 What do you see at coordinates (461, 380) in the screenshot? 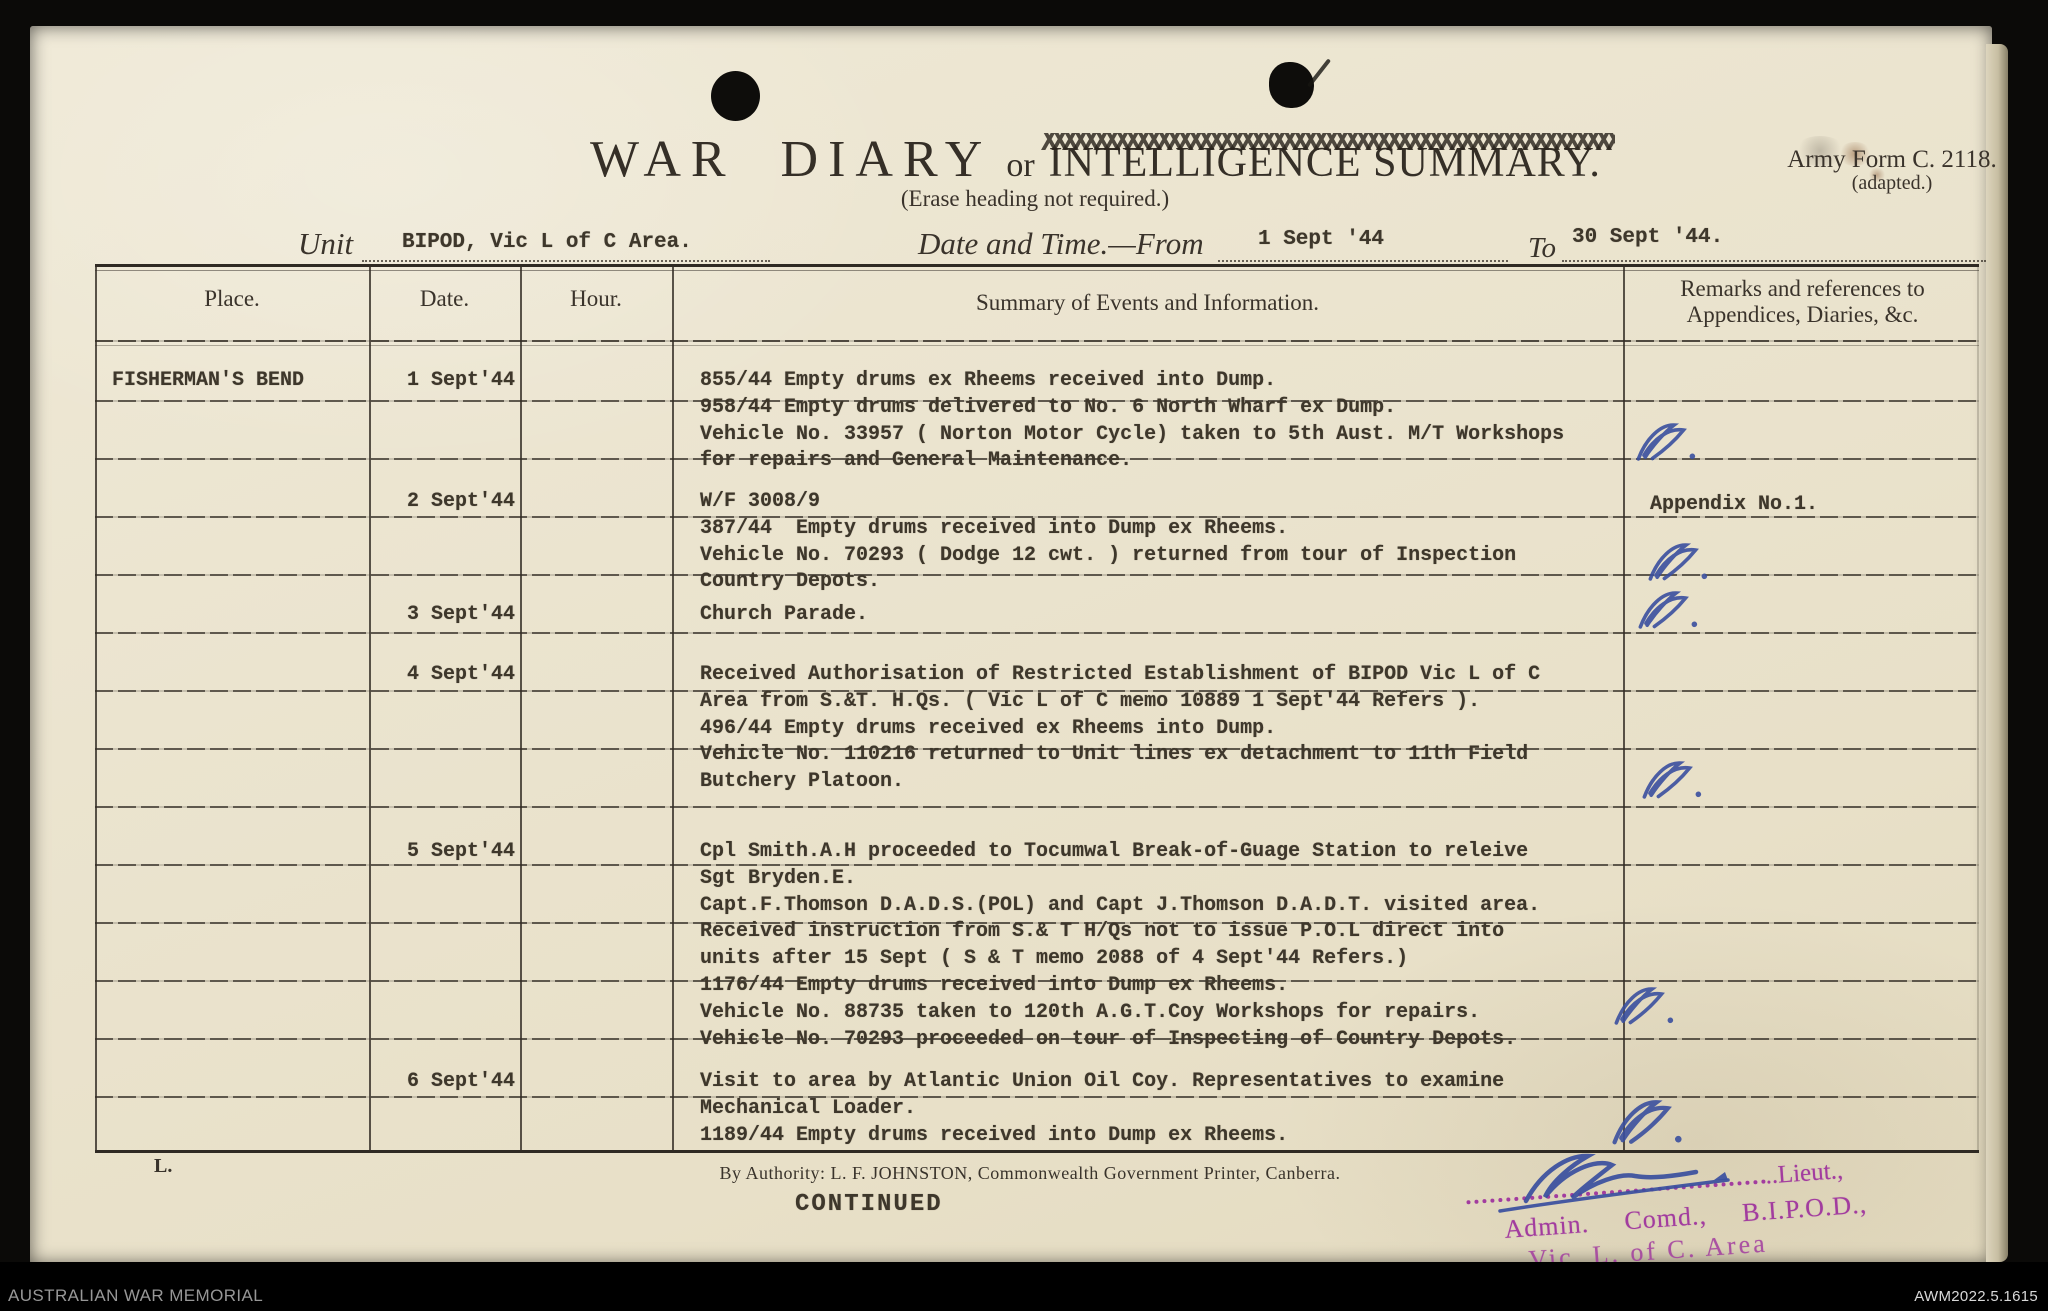
I see `entry-date: 1 Sept'44` at bounding box center [461, 380].